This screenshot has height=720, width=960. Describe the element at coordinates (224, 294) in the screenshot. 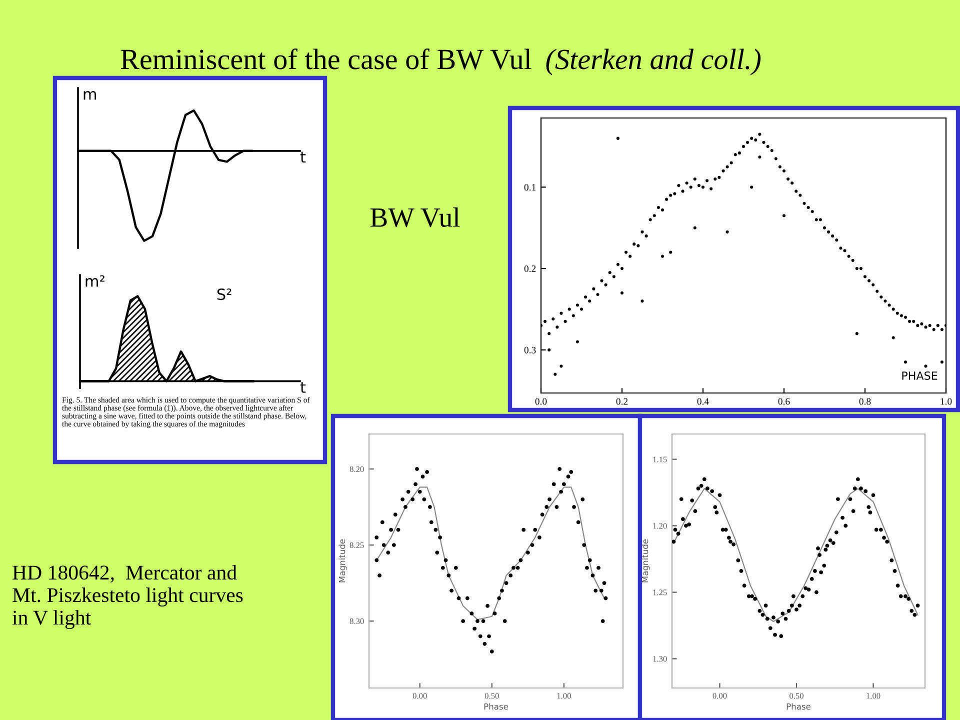

I see `annotation: S²` at that location.